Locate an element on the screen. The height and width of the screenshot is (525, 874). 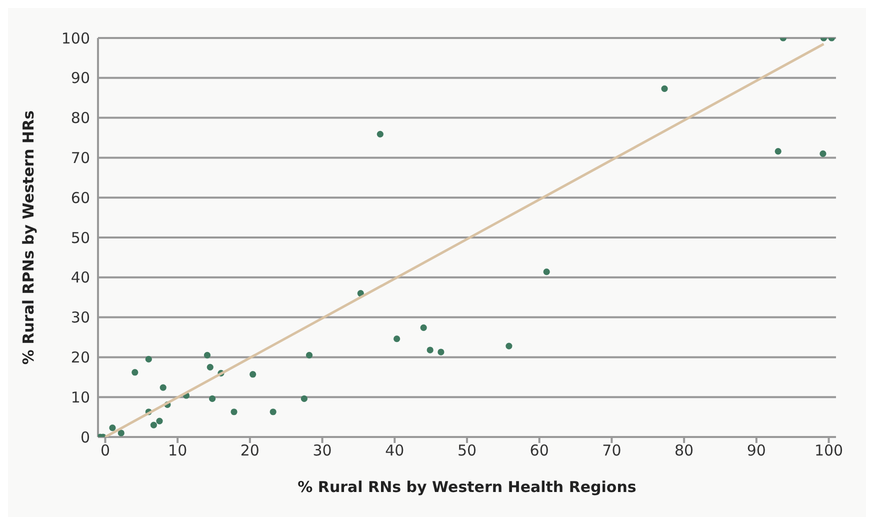
x-tick-label: 60 is located at coordinates (539, 451).